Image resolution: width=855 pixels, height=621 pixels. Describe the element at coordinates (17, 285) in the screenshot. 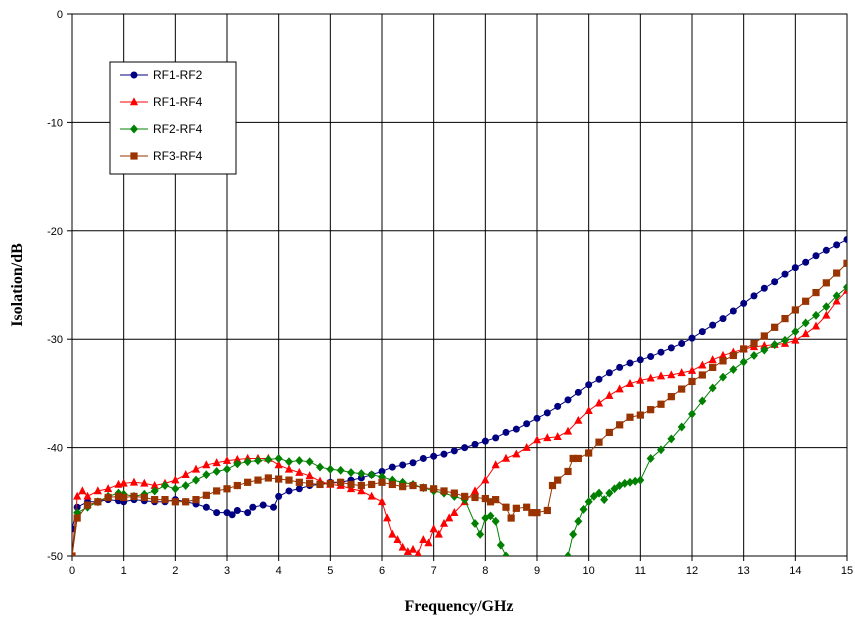

I see `y-axis-title: Isolation/dB` at that location.